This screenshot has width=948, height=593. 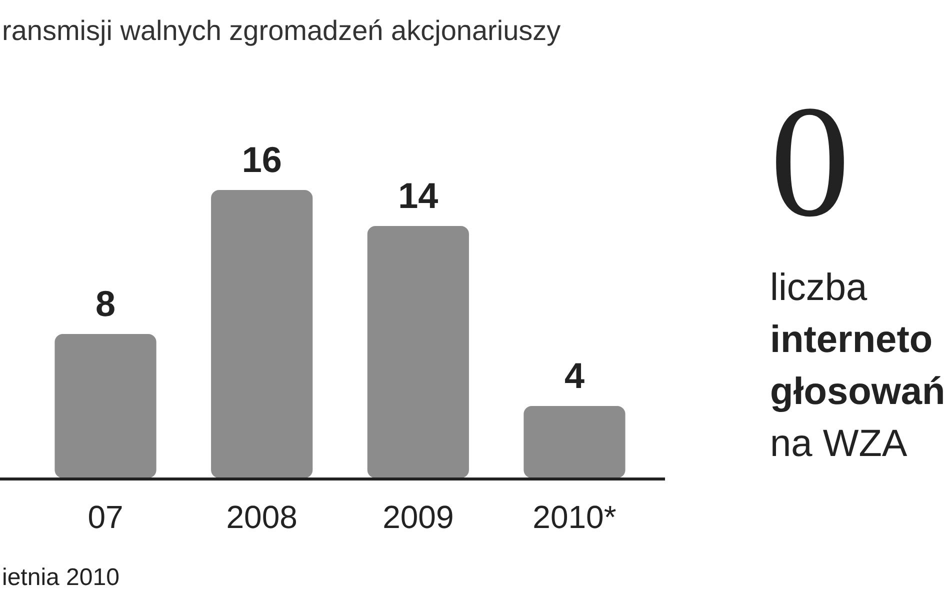 I want to click on text: 0, so click(x=810, y=161).